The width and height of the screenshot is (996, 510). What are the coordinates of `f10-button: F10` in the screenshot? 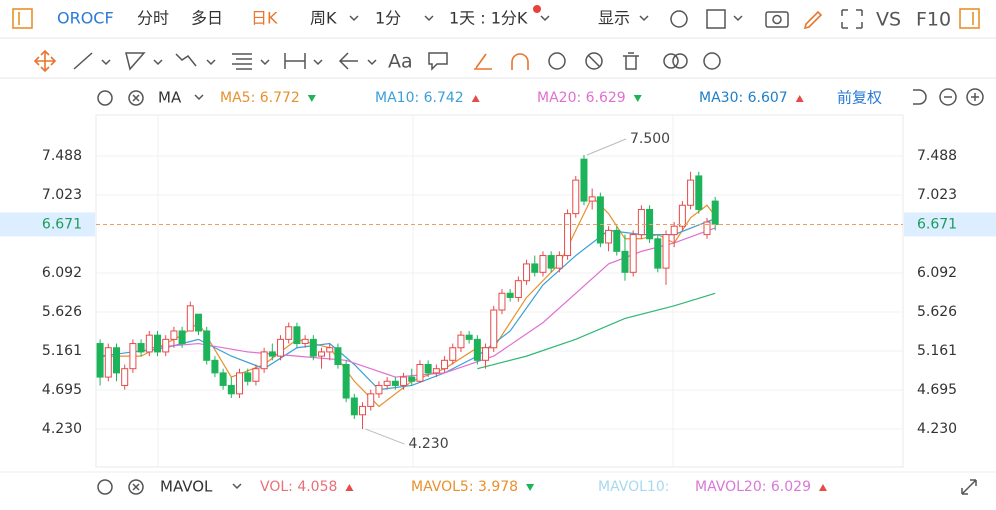 It's located at (933, 20).